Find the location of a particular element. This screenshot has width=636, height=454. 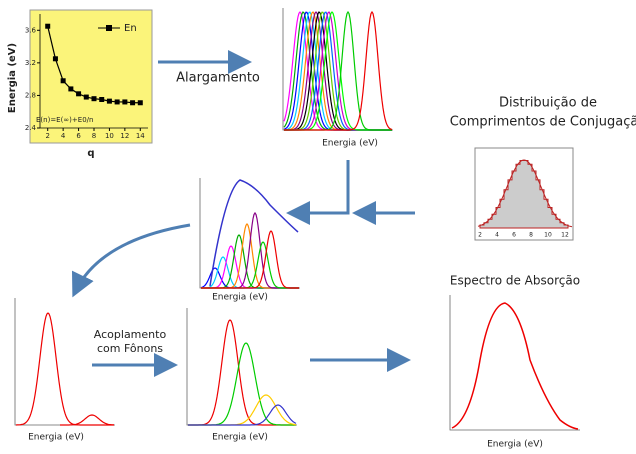

x-tick-label: 14 is located at coordinates (140, 136).